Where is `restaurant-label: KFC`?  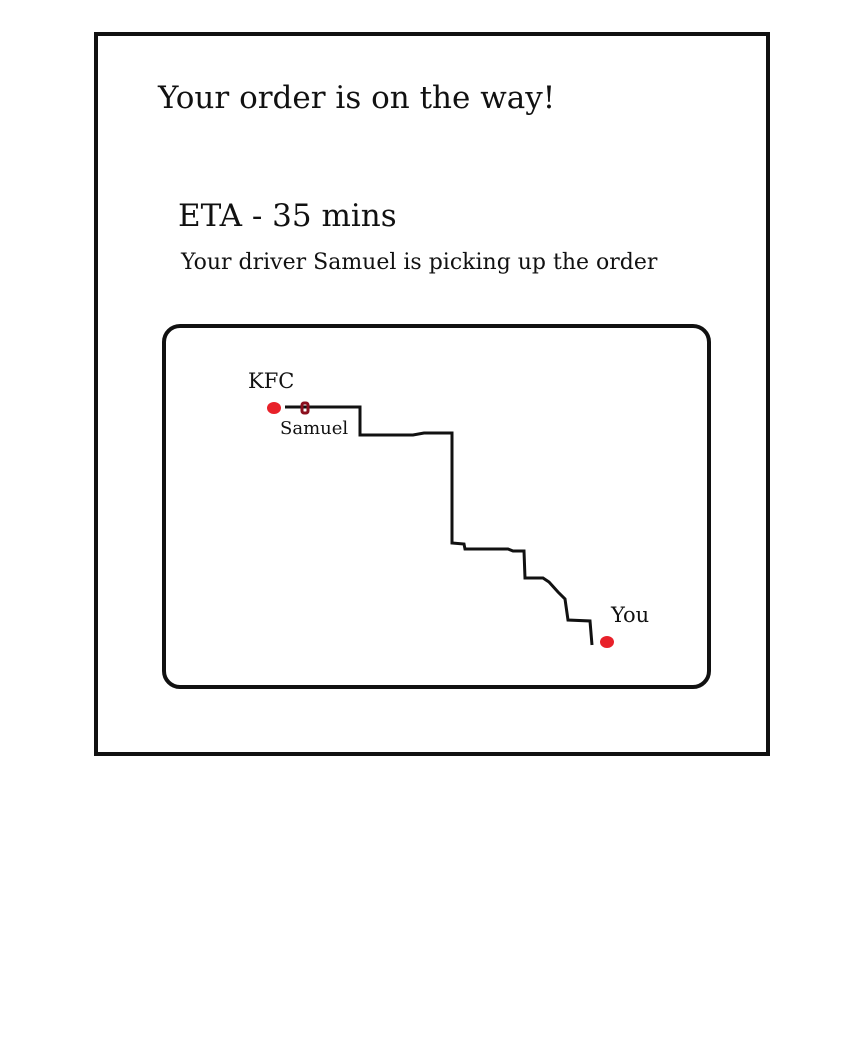 restaurant-label: KFC is located at coordinates (271, 381).